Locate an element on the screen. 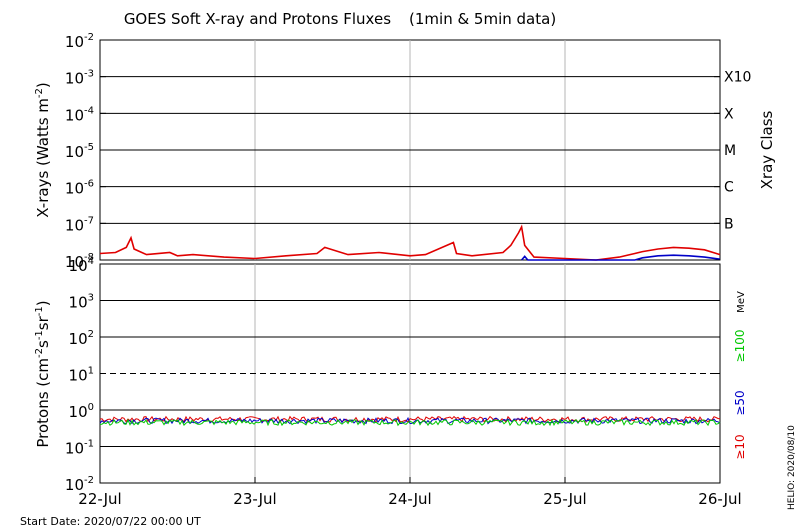 This screenshot has width=800, height=530. x-tick-label: 25-Jul is located at coordinates (564, 499).